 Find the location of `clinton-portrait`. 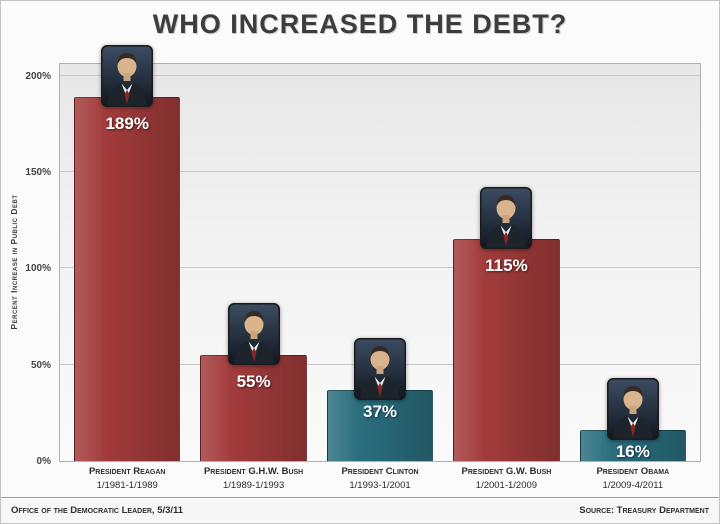

clinton-portrait is located at coordinates (380, 368).